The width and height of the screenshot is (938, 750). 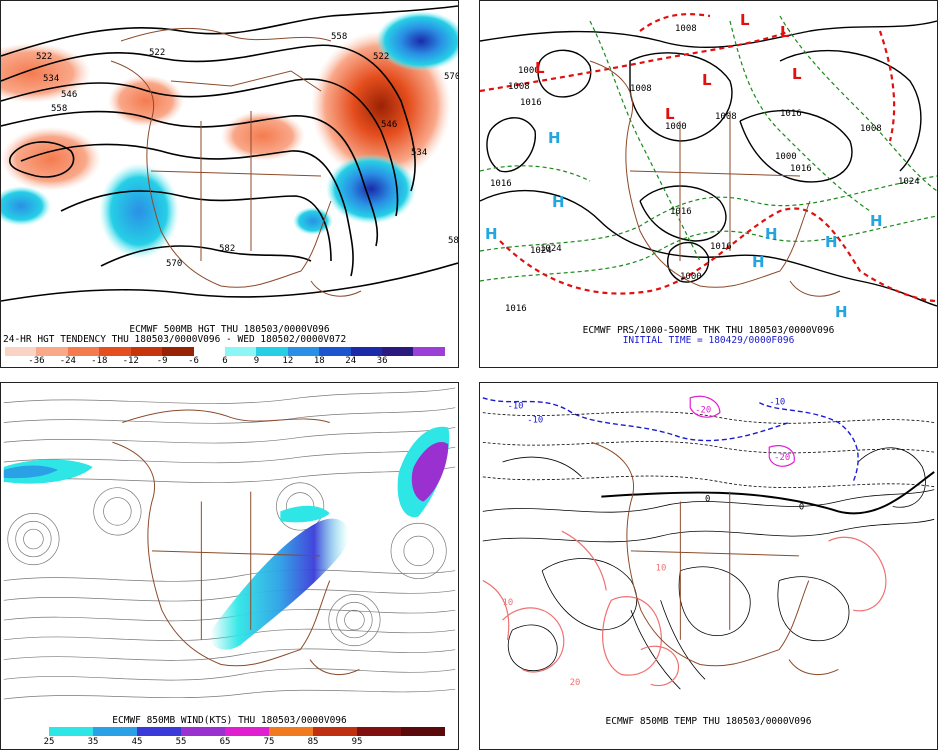 I want to click on colorbar-tick-label: -6, so click(x=193, y=361).